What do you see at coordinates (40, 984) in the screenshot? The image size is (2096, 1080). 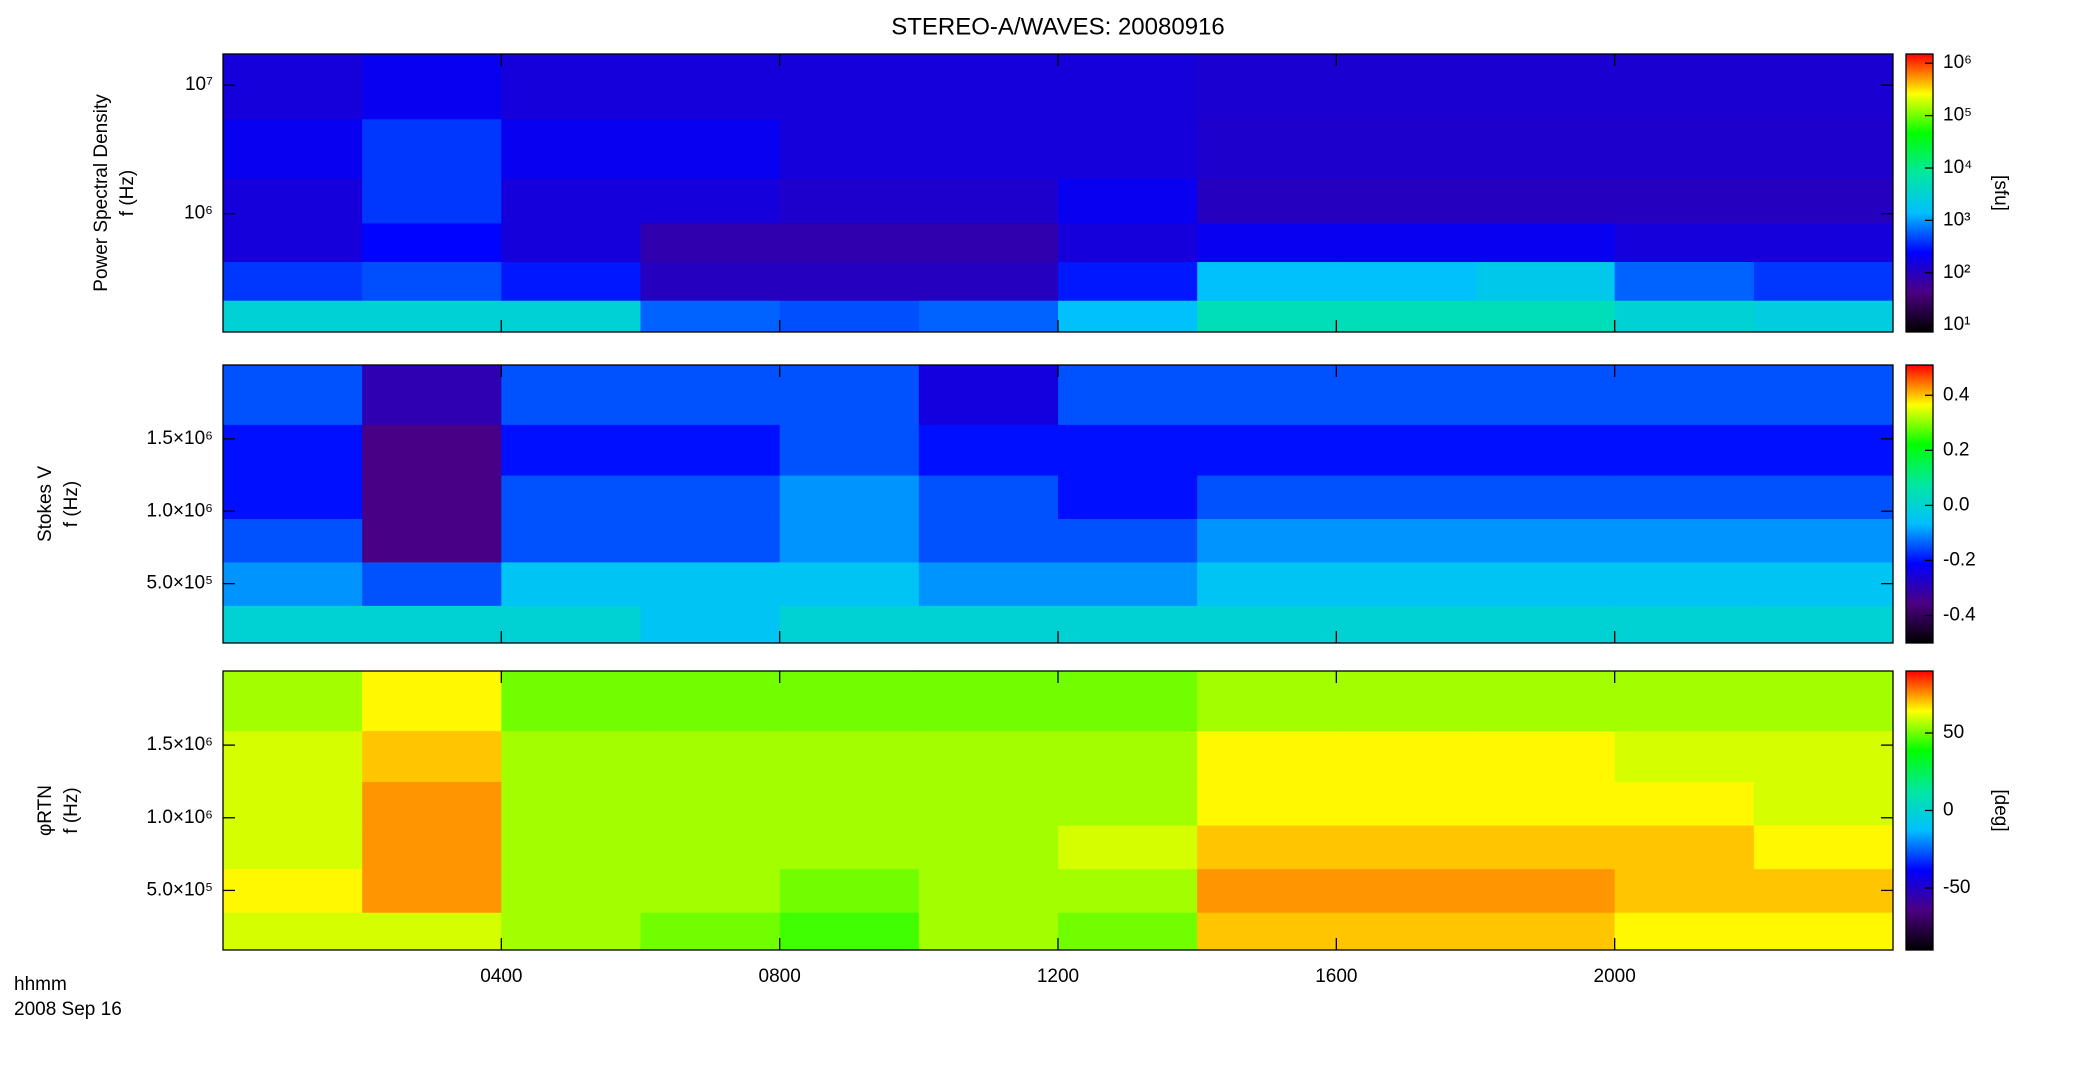 I see `time-label: hhmm` at bounding box center [40, 984].